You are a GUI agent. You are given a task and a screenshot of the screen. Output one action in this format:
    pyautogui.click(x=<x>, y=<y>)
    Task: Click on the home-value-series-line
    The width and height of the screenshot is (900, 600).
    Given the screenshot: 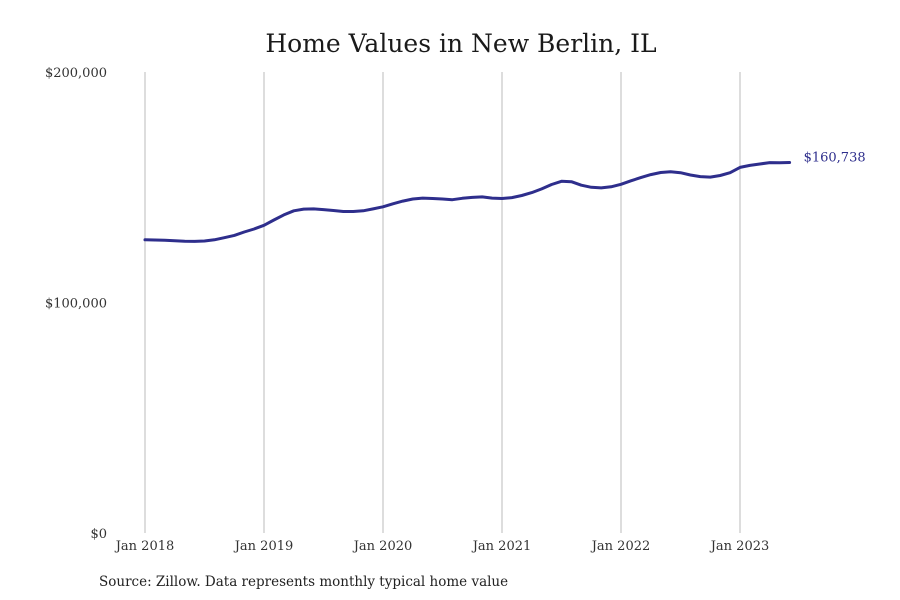 What is the action you would take?
    pyautogui.click(x=467, y=202)
    